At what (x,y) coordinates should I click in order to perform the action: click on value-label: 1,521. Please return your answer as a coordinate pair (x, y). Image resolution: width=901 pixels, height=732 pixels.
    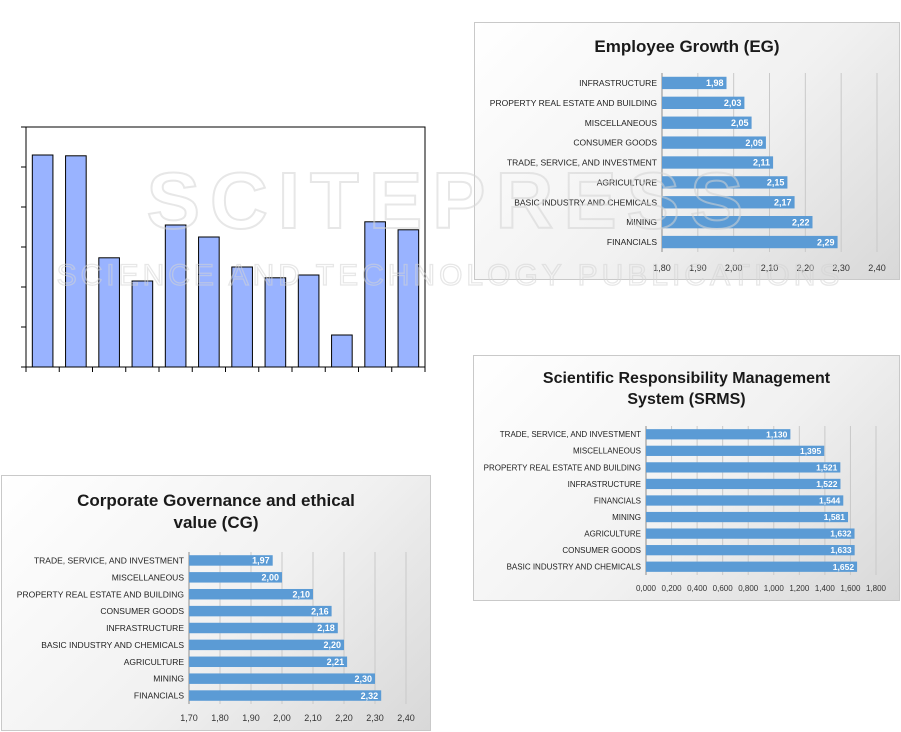
    Looking at the image, I should click on (827, 467).